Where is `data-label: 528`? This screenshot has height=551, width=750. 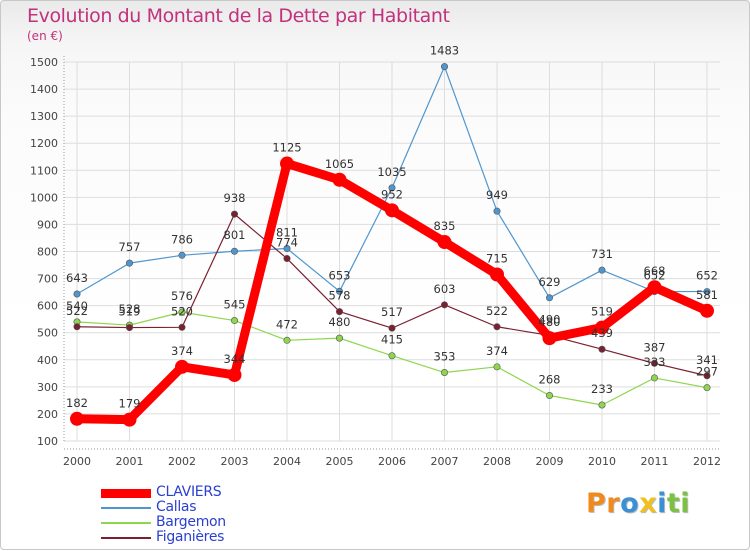
data-label: 528 is located at coordinates (130, 309).